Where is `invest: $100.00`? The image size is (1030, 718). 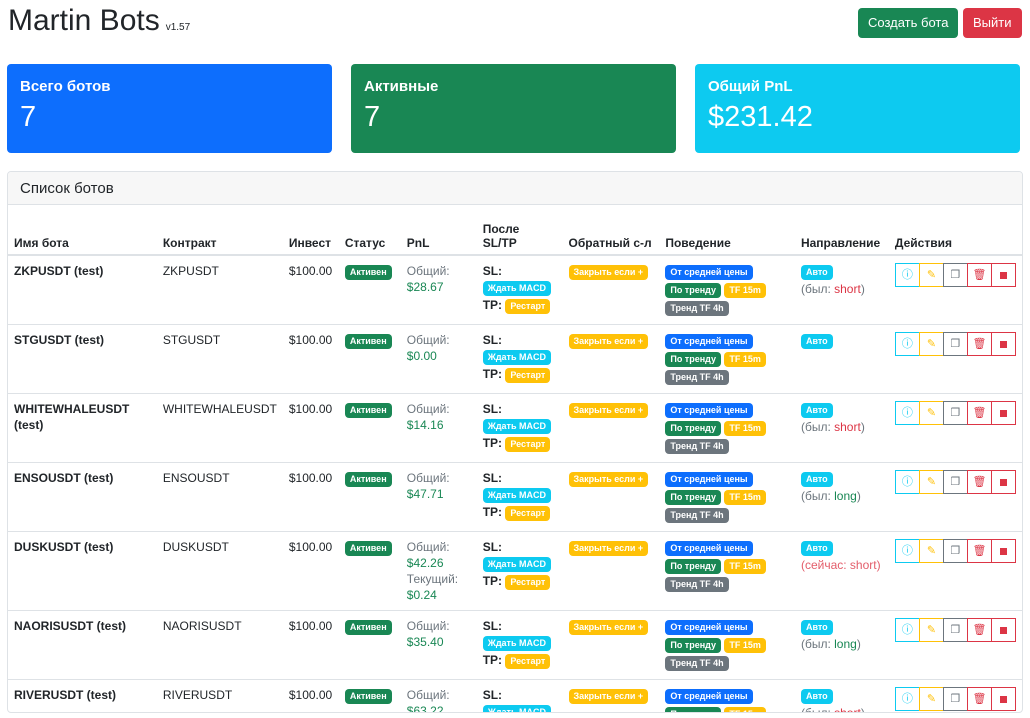
invest: $100.00 is located at coordinates (310, 695).